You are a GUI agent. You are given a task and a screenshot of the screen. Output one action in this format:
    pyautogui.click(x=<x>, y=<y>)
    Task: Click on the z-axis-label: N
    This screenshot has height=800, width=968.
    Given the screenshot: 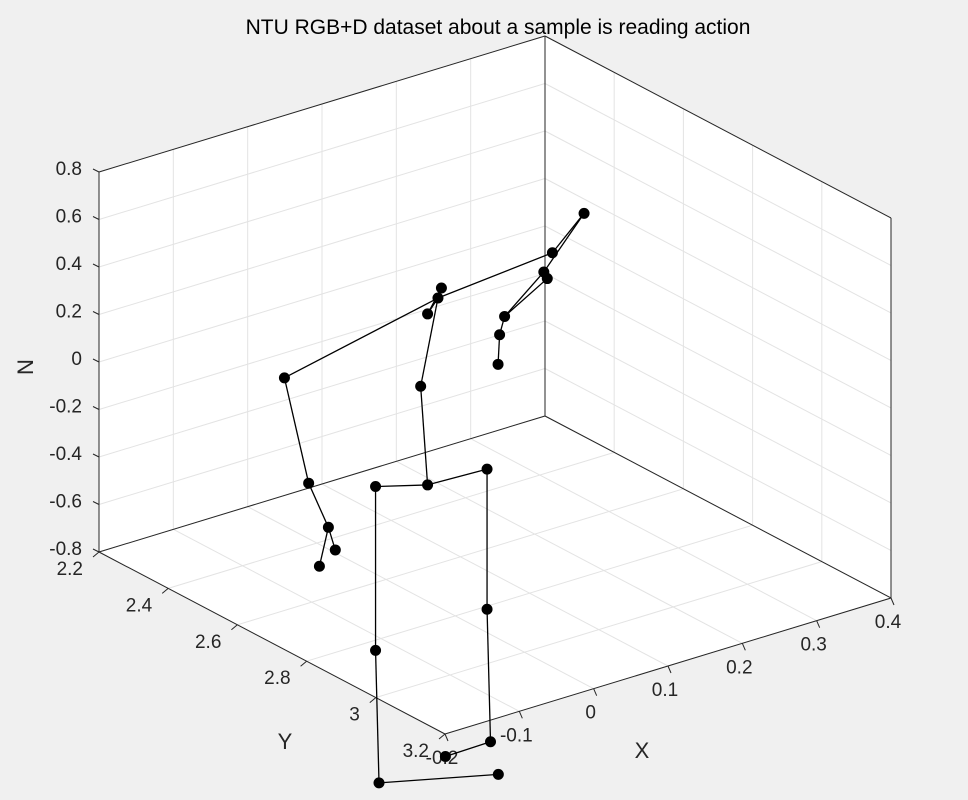 What is the action you would take?
    pyautogui.click(x=25, y=367)
    